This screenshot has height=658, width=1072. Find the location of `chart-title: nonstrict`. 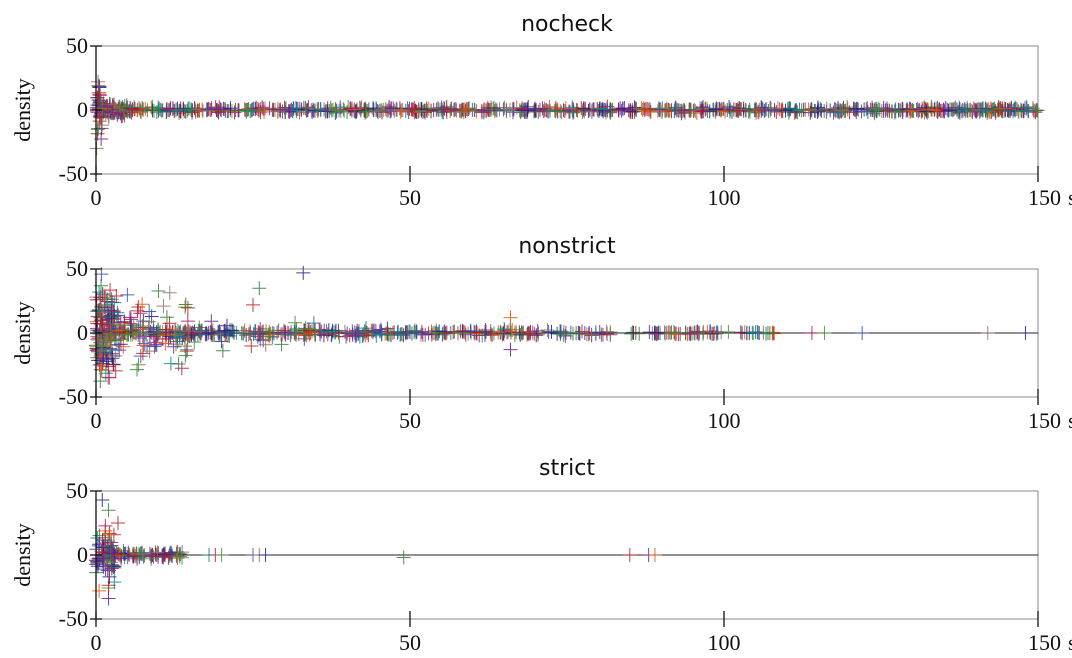

chart-title: nonstrict is located at coordinates (567, 246).